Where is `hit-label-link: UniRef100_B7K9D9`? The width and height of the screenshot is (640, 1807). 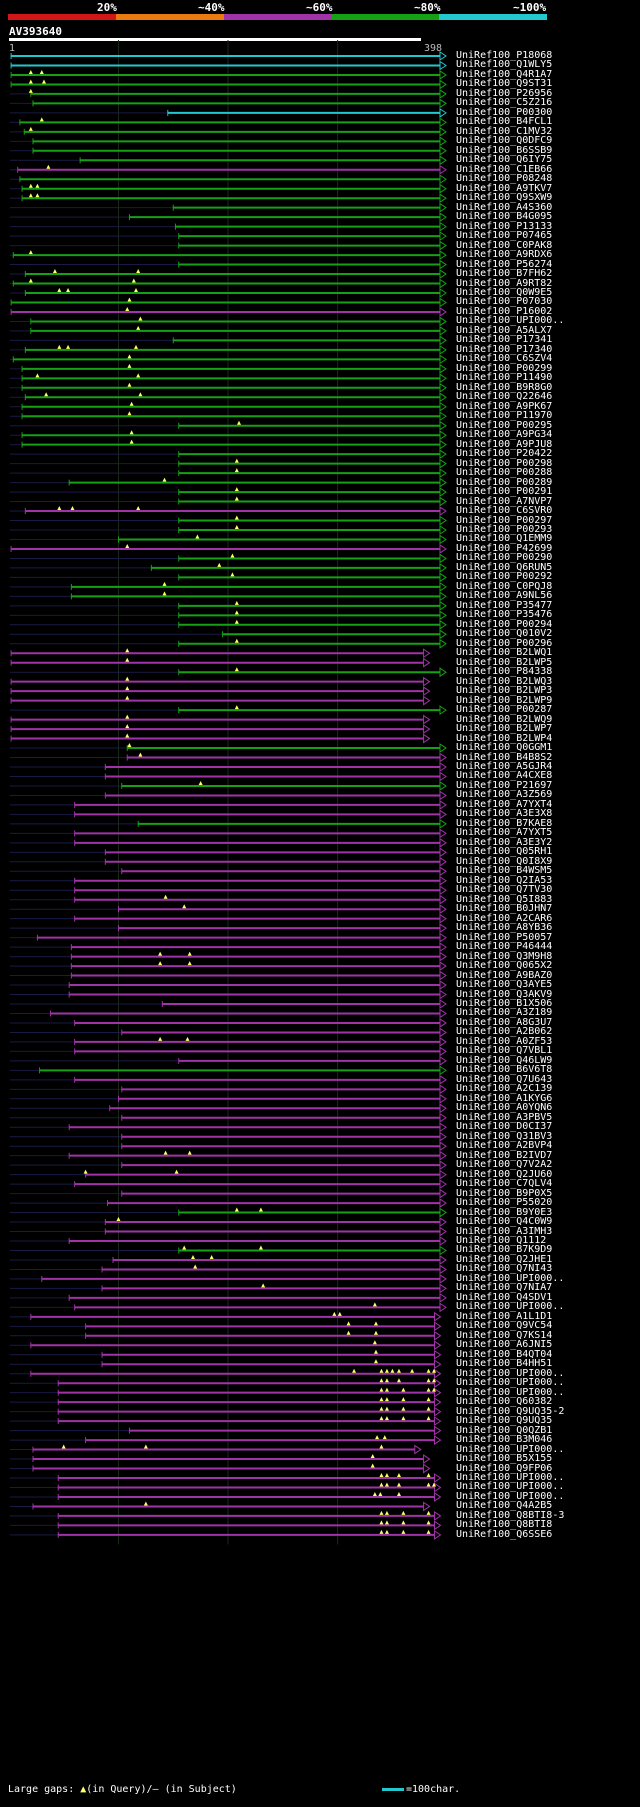
hit-label-link: UniRef100_B7K9D9 is located at coordinates (504, 1250).